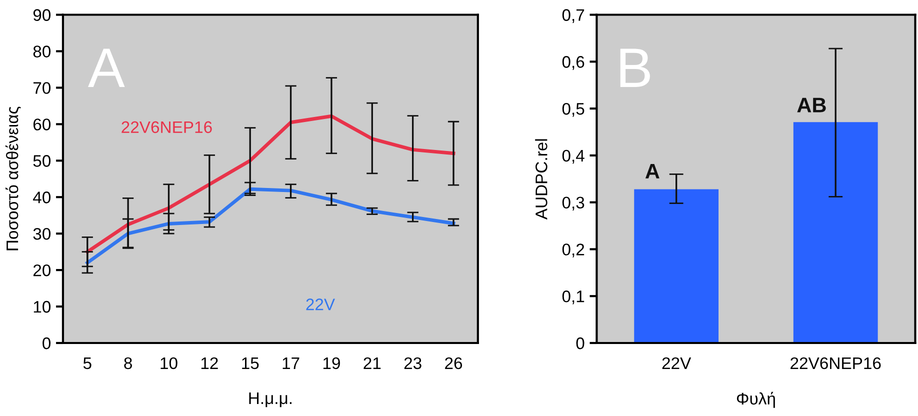  What do you see at coordinates (42, 198) in the screenshot?
I see `y-tick-label: 40` at bounding box center [42, 198].